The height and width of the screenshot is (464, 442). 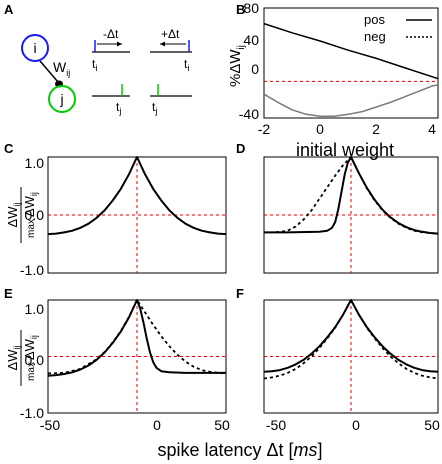 I want to click on panel-b-series-pos, so click(x=351, y=51).